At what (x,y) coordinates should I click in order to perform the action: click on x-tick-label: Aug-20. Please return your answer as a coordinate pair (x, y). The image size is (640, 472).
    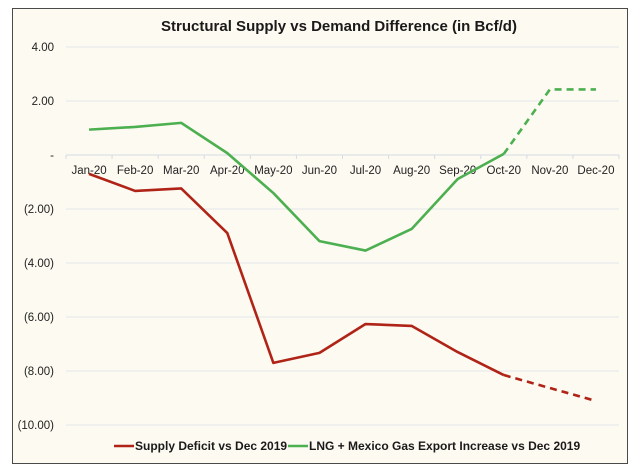
    Looking at the image, I should click on (411, 171).